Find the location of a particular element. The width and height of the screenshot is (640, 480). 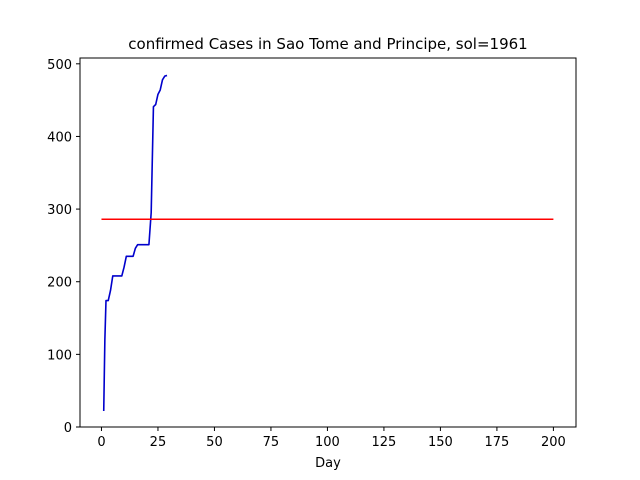

y-tick-label: 300 is located at coordinates (59, 210).